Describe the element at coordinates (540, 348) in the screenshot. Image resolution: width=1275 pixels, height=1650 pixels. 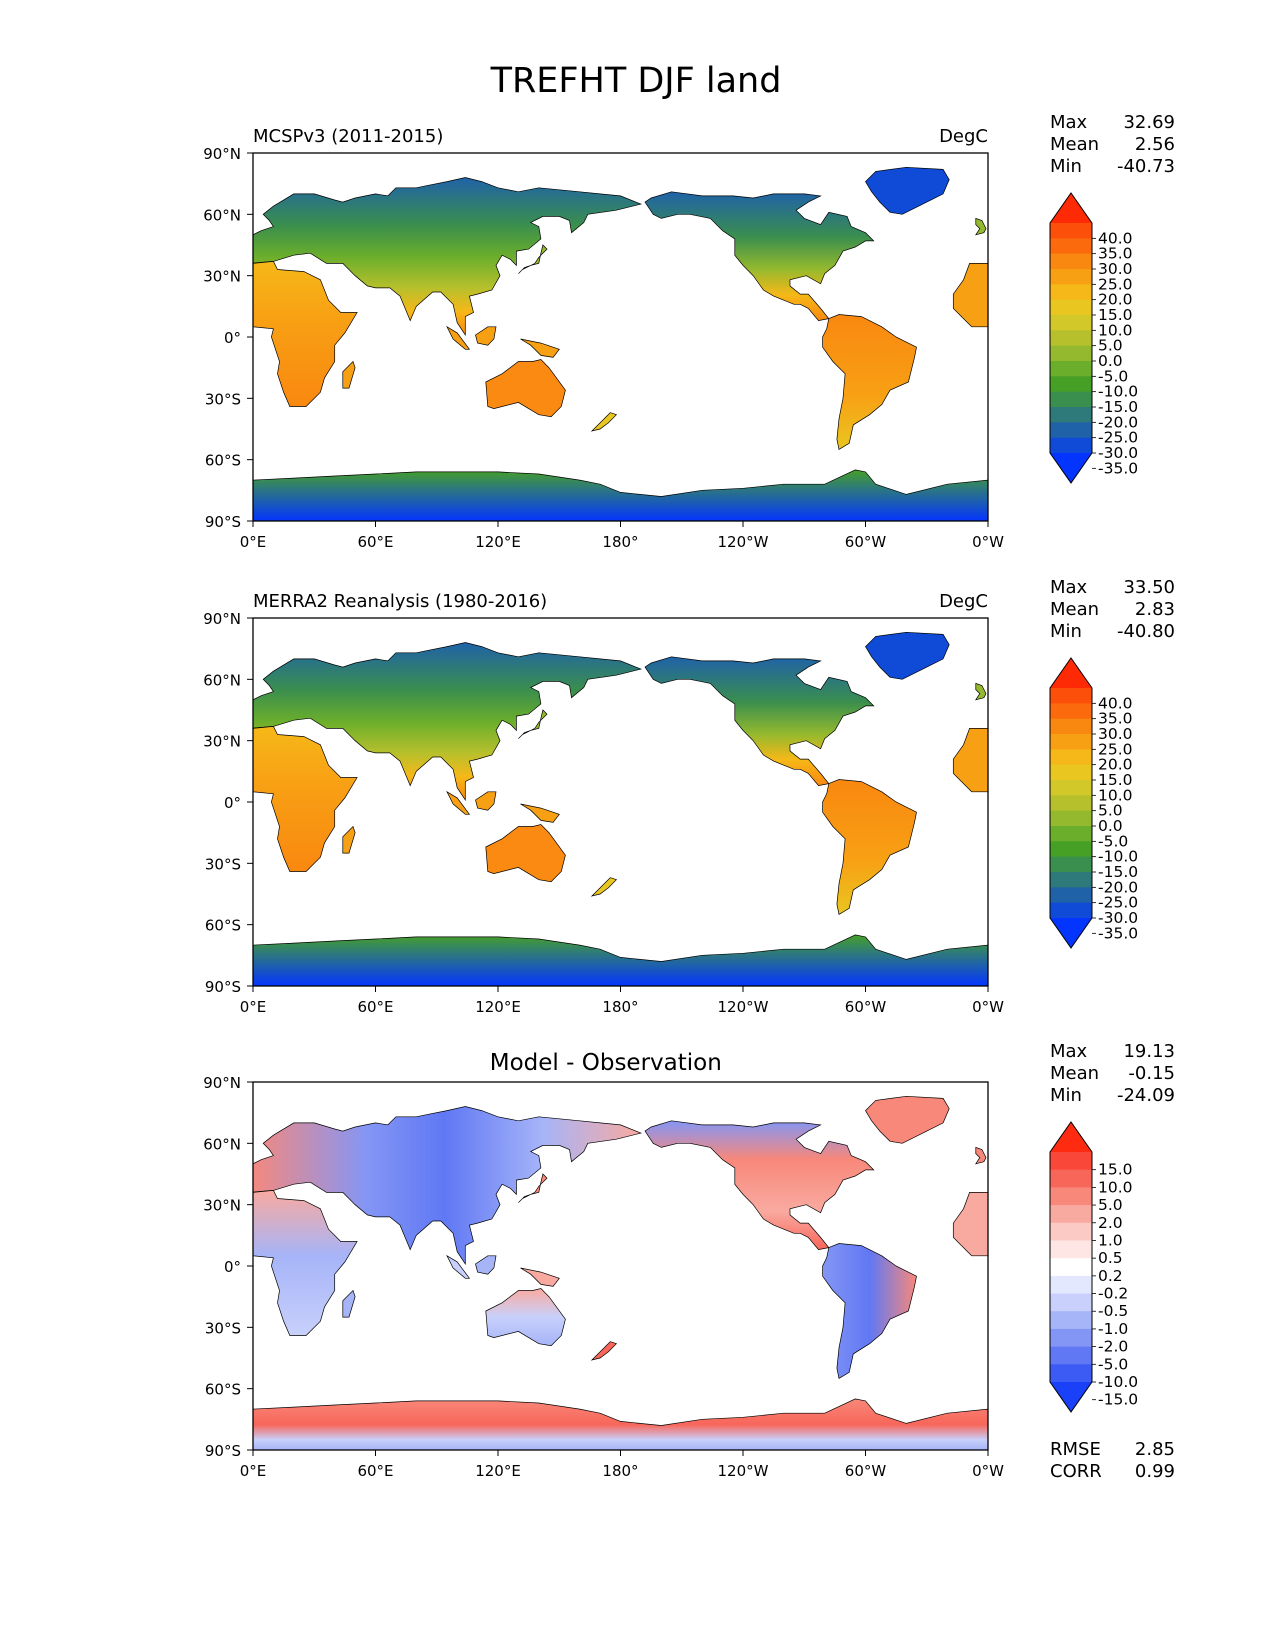
I see `landmass-png` at that location.